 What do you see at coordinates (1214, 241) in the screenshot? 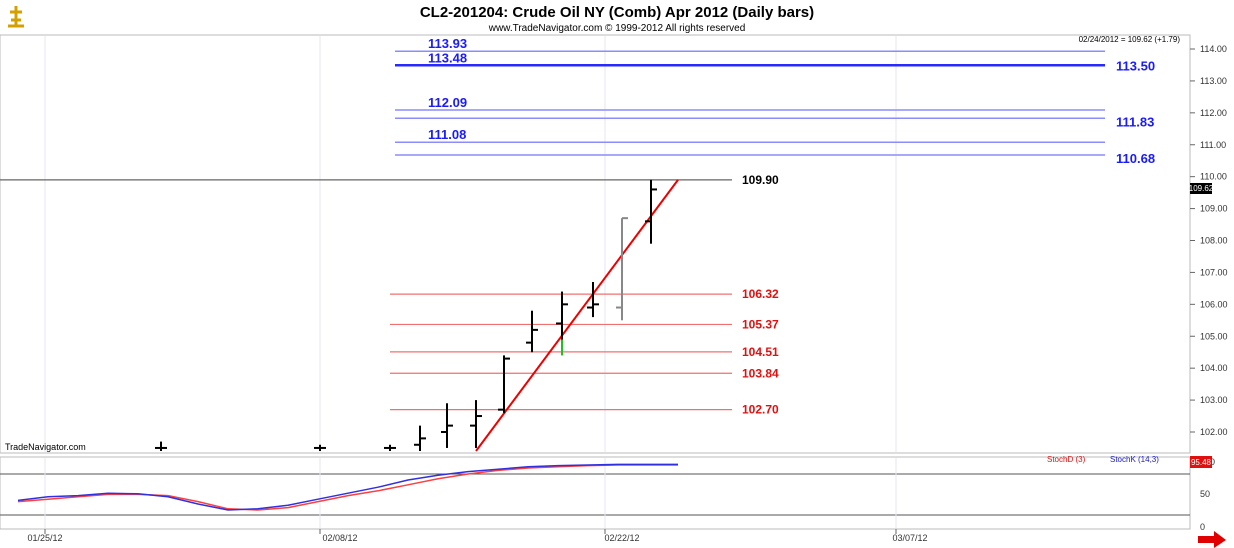
I see `price-tick-label: 108.00` at bounding box center [1214, 241].